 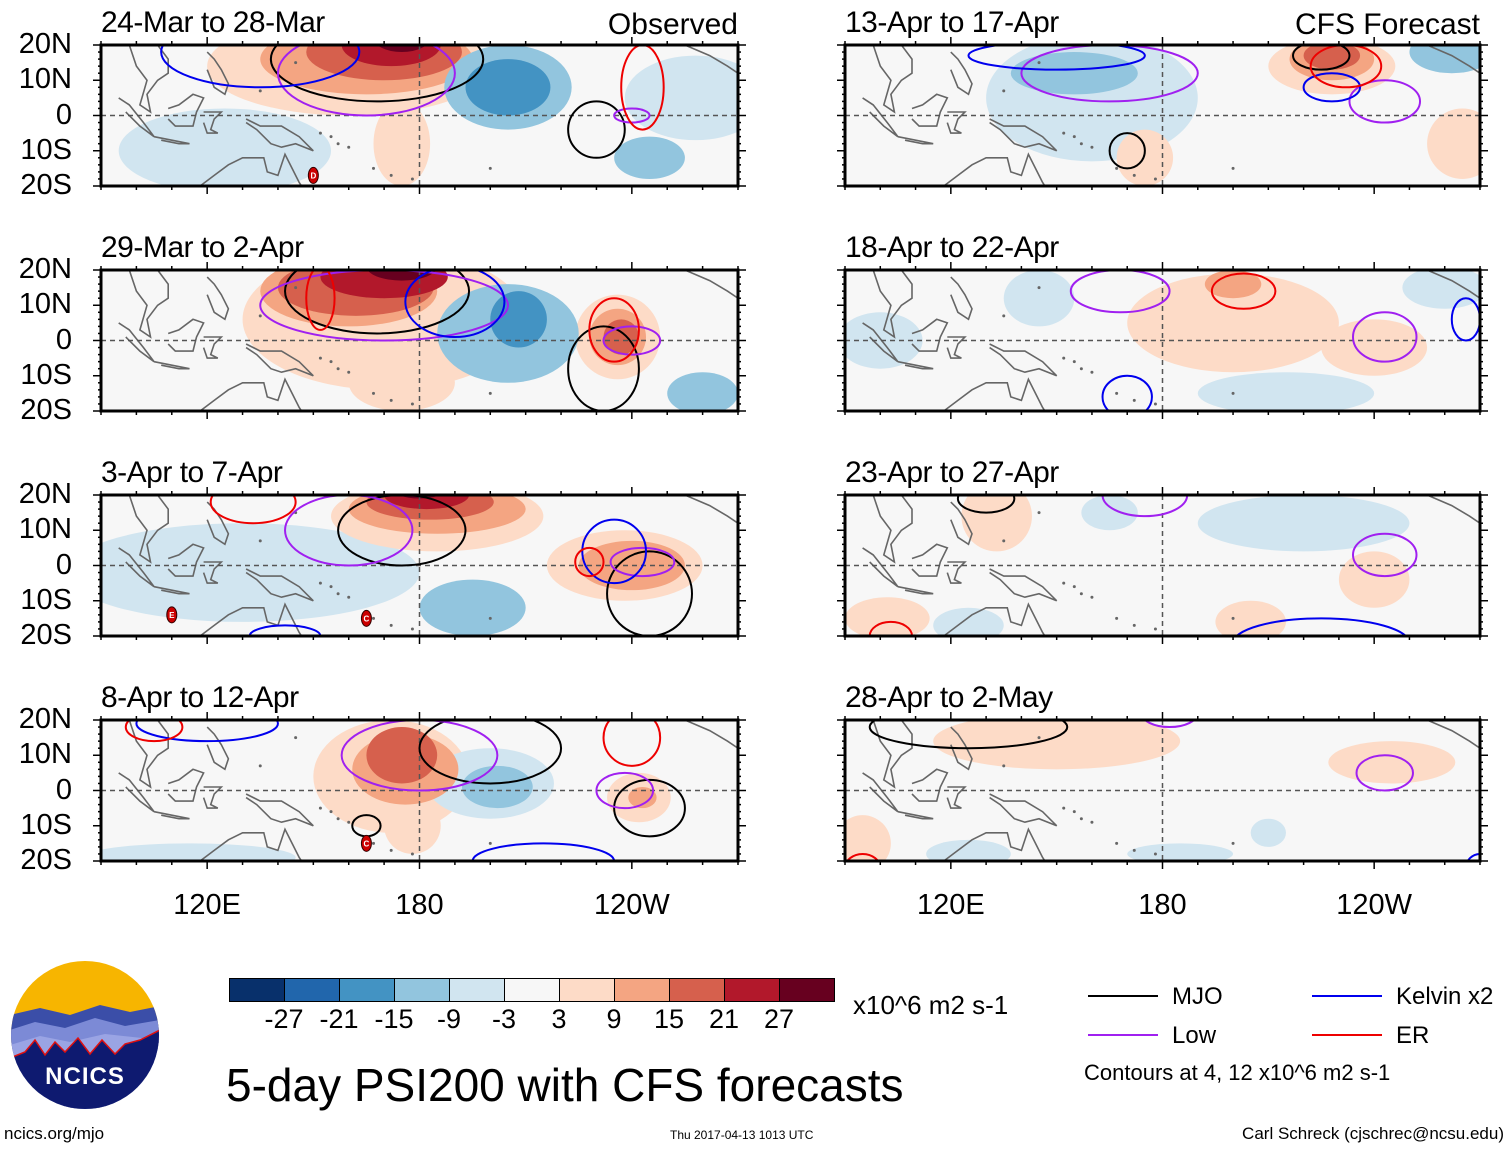 I want to click on colorbar-tick-label: 9, so click(x=614, y=1019).